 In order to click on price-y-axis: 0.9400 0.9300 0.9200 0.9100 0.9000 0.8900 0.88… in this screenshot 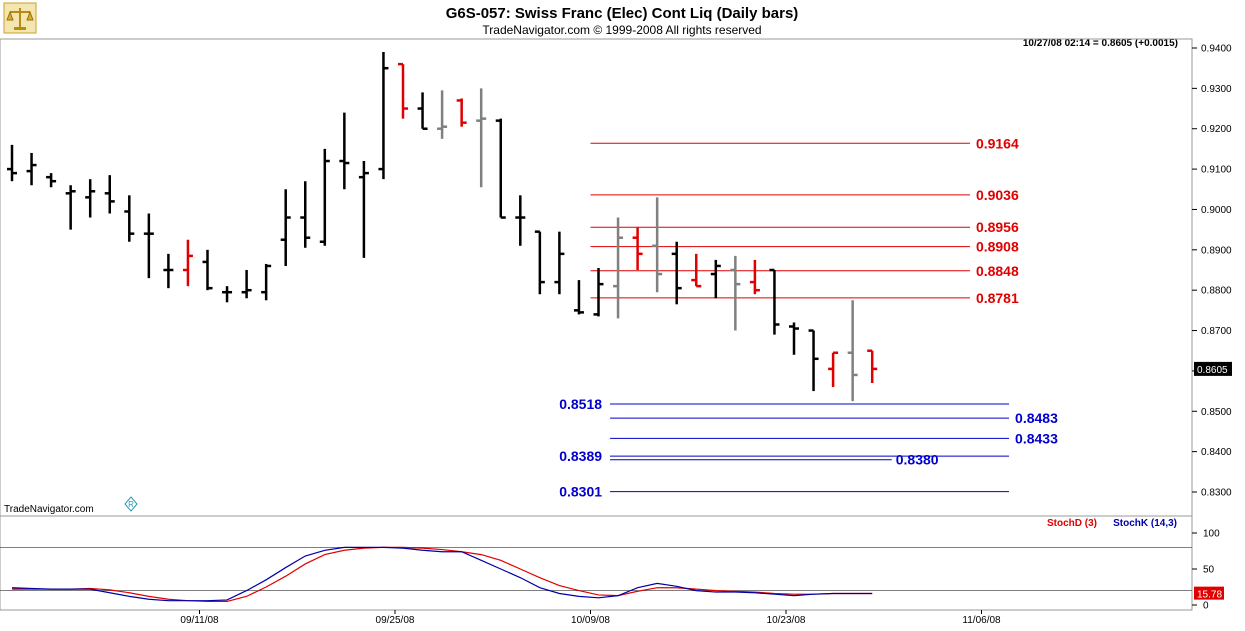, I will do `click(1212, 271)`.